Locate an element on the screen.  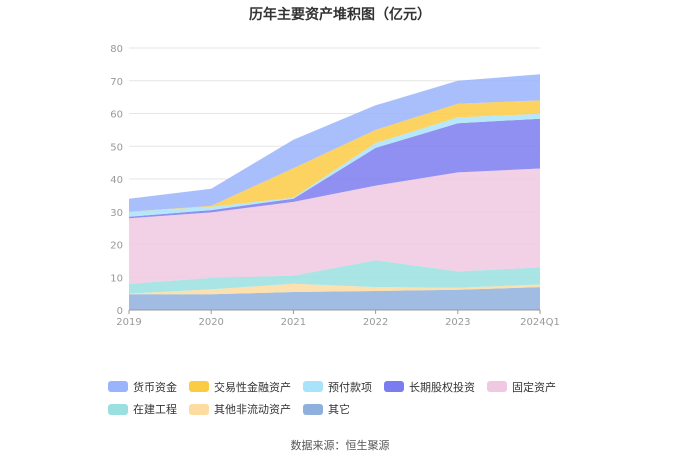
legend-item: 货币资金 is located at coordinates (142, 387).